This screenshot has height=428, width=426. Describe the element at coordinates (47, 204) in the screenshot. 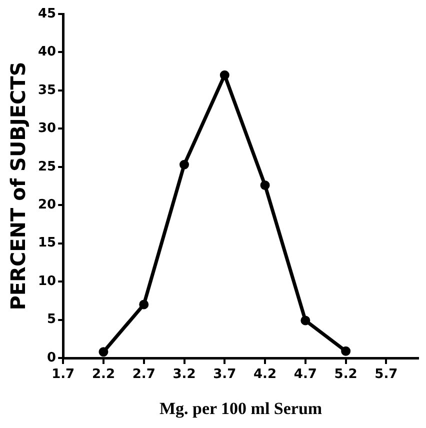

I see `y-tick-label: 20` at that location.